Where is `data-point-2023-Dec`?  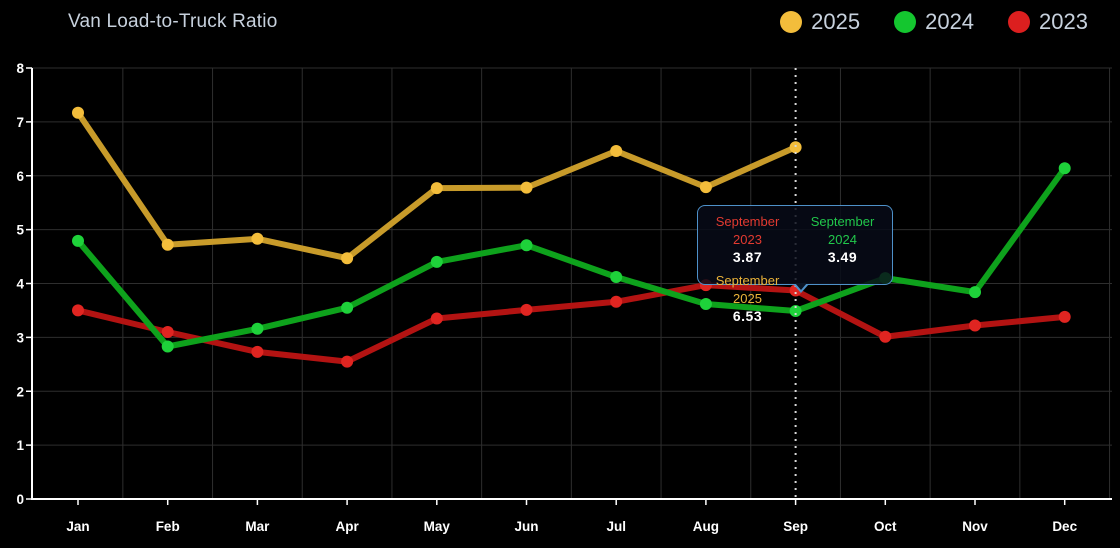
data-point-2023-Dec is located at coordinates (1064, 316).